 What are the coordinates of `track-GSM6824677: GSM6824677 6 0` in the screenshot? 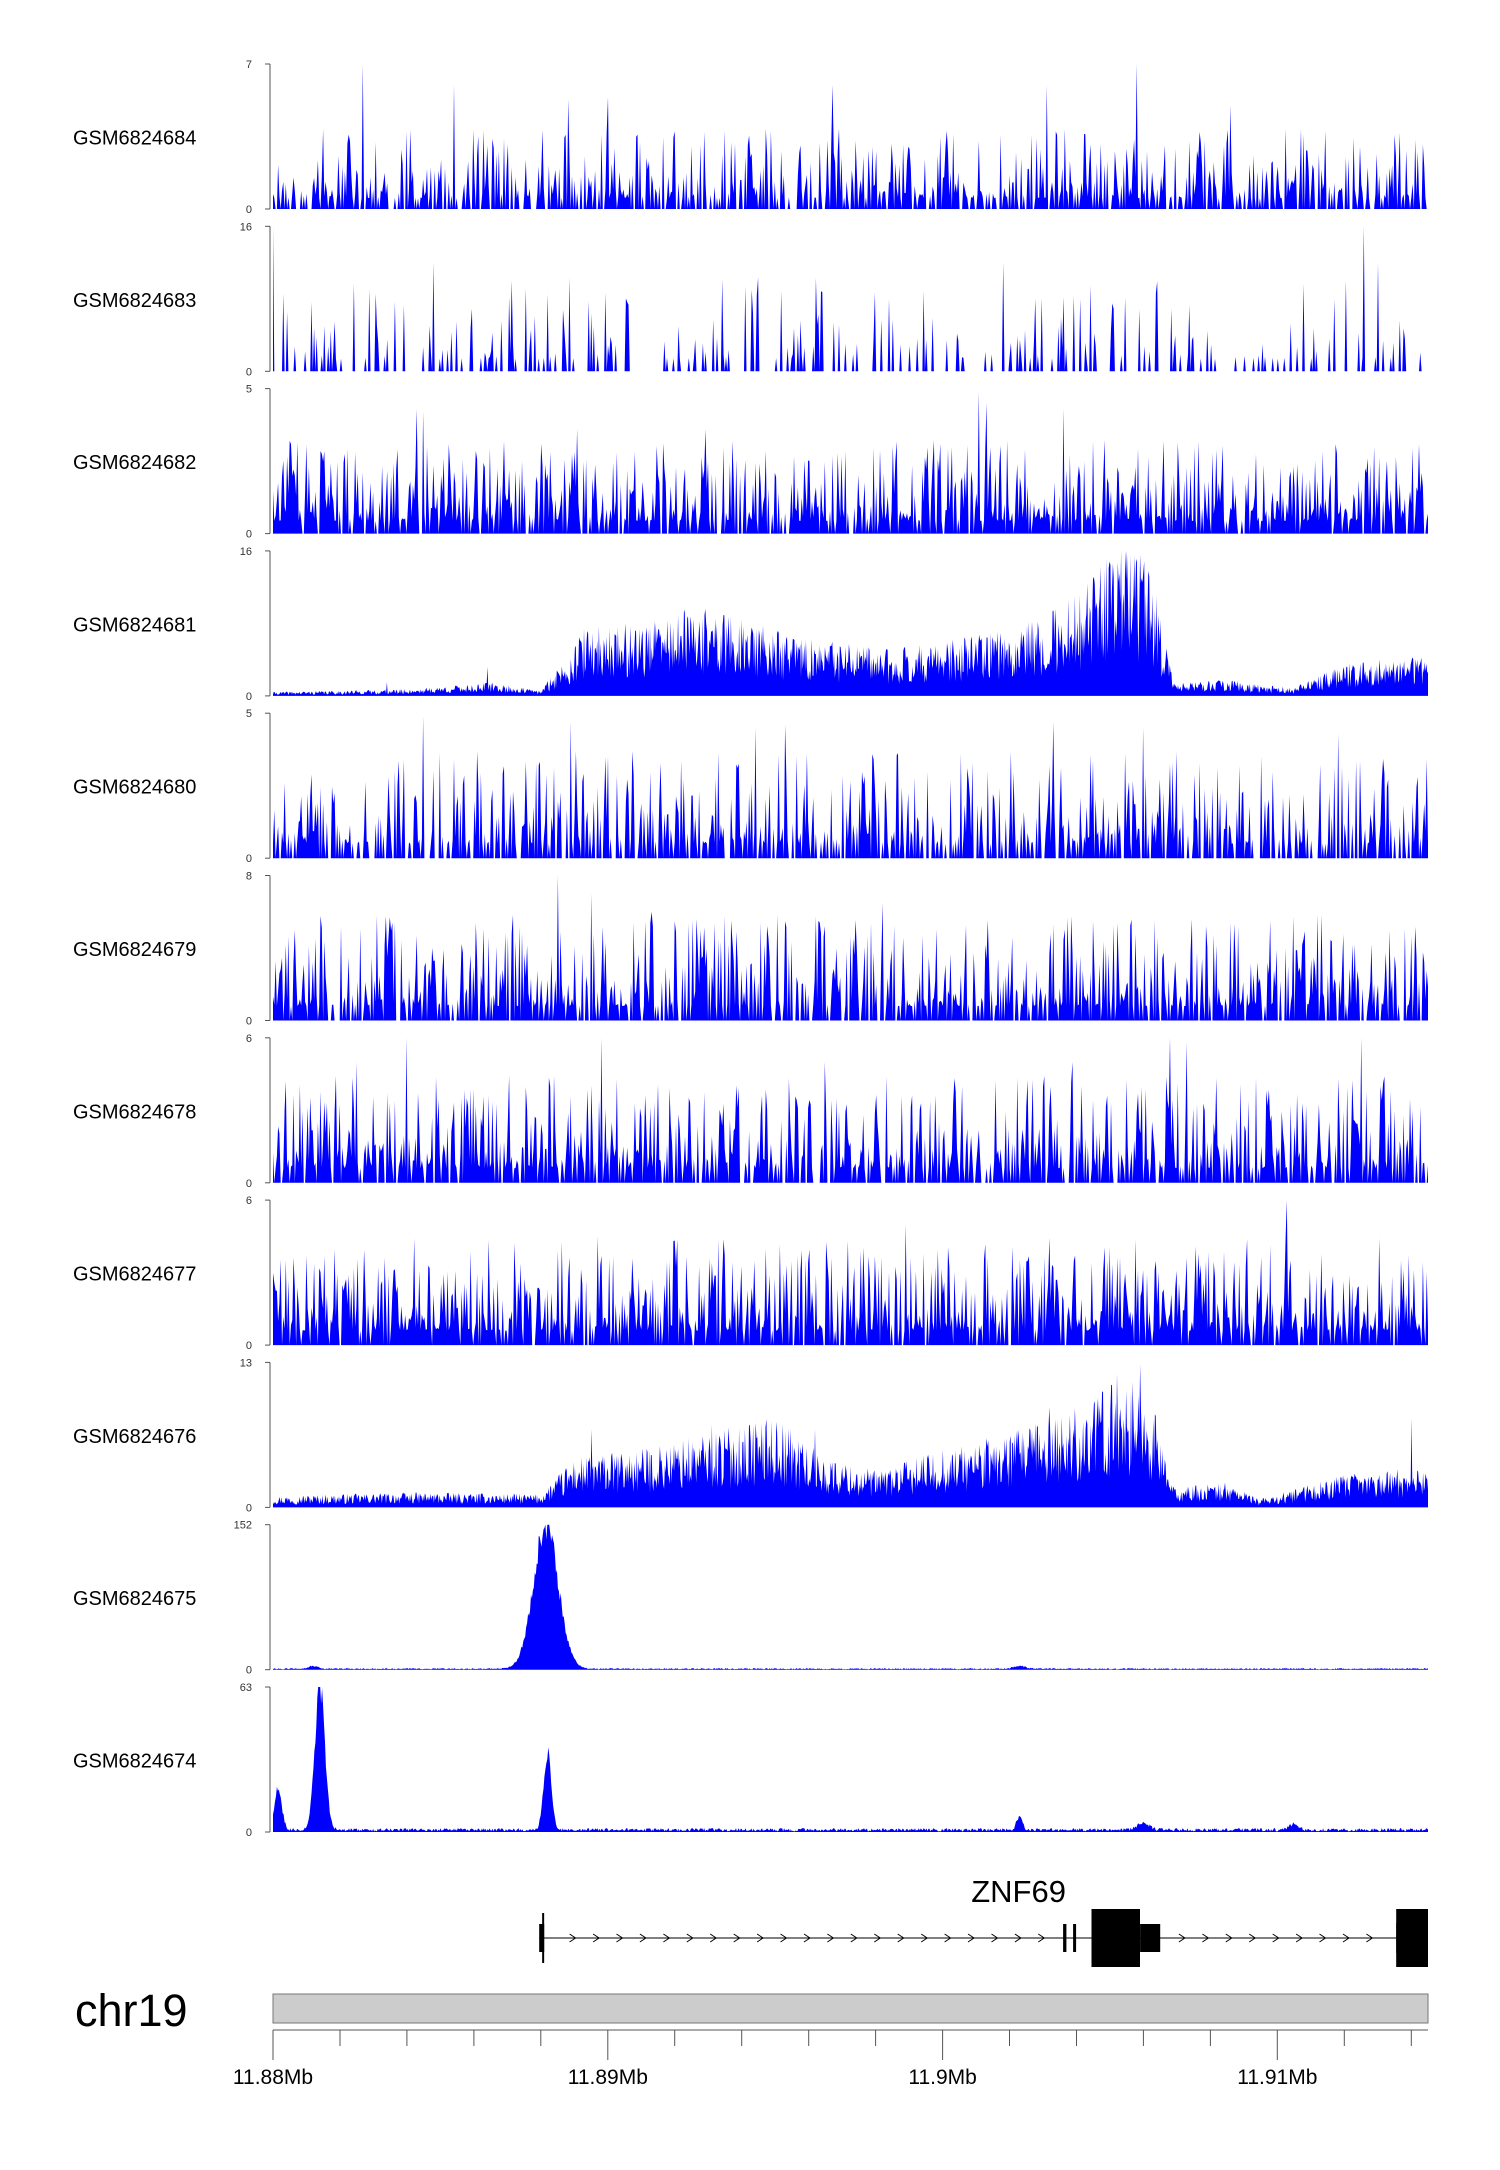 It's located at (750, 1273).